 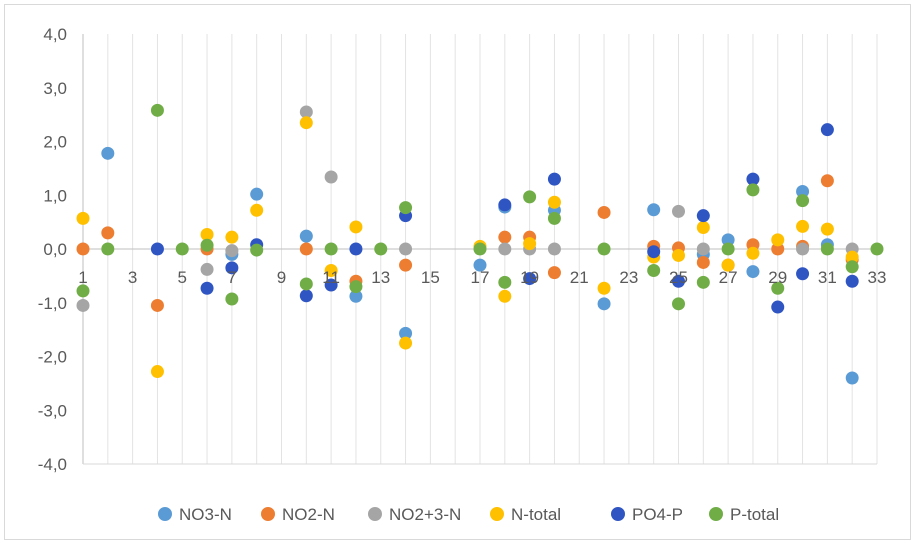 I want to click on legend-marker-n-total, so click(x=497, y=514).